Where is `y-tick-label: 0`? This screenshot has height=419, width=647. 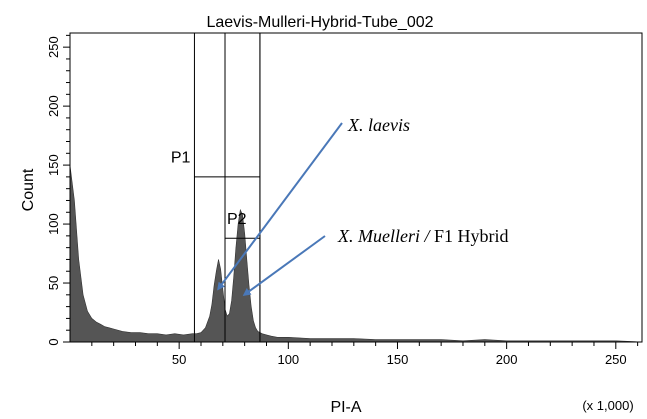
y-tick-label: 0 is located at coordinates (53, 341).